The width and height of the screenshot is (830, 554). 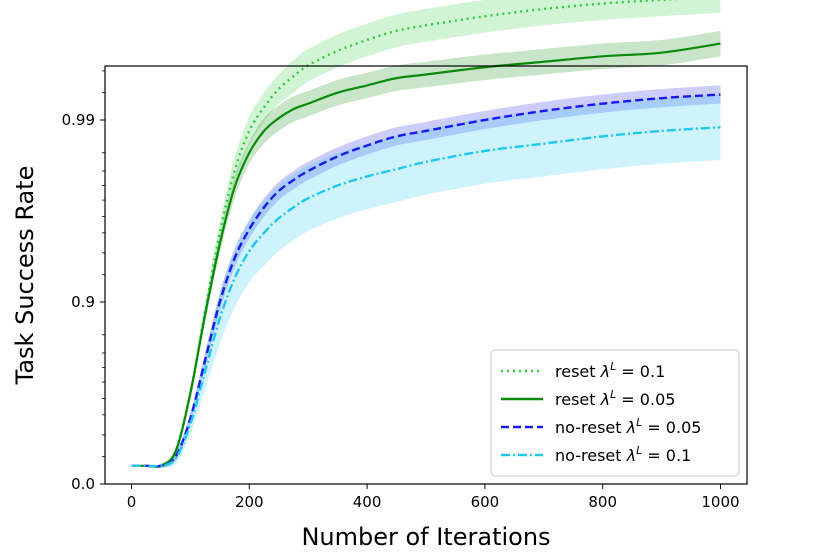 What do you see at coordinates (132, 502) in the screenshot?
I see `x-tick-label: 0` at bounding box center [132, 502].